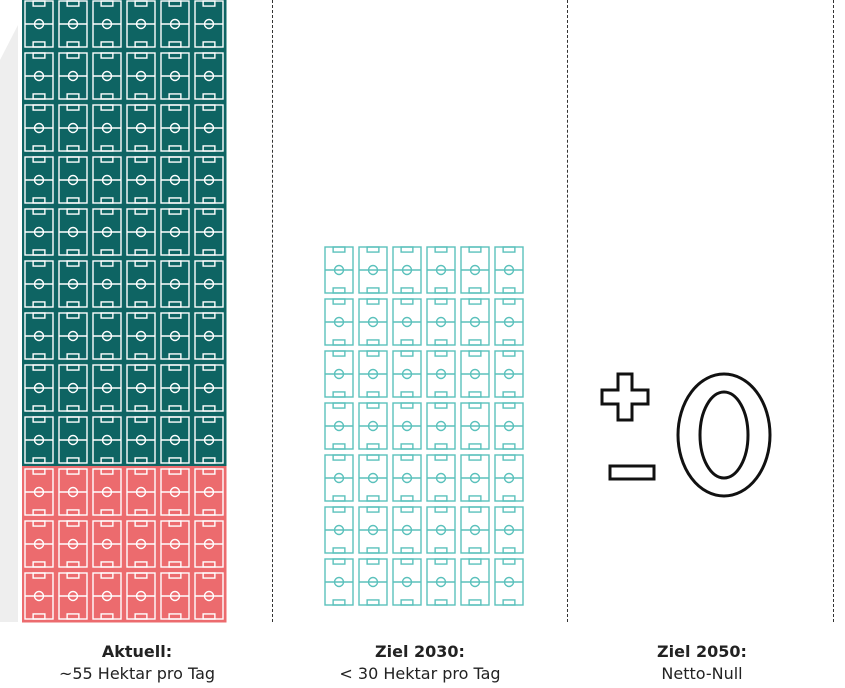 This screenshot has height=688, width=845. What do you see at coordinates (9, 323) in the screenshot?
I see `backdrop-shape` at bounding box center [9, 323].